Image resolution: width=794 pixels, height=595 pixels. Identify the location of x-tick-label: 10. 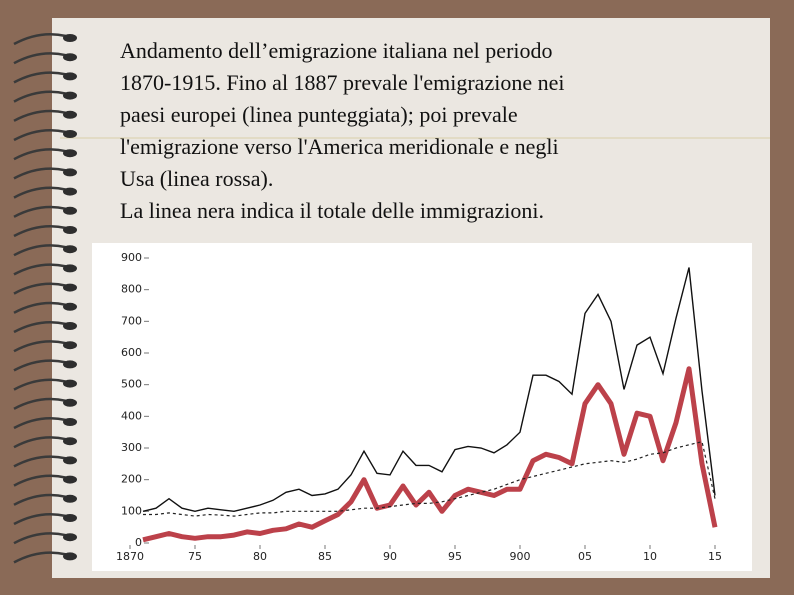
(650, 556).